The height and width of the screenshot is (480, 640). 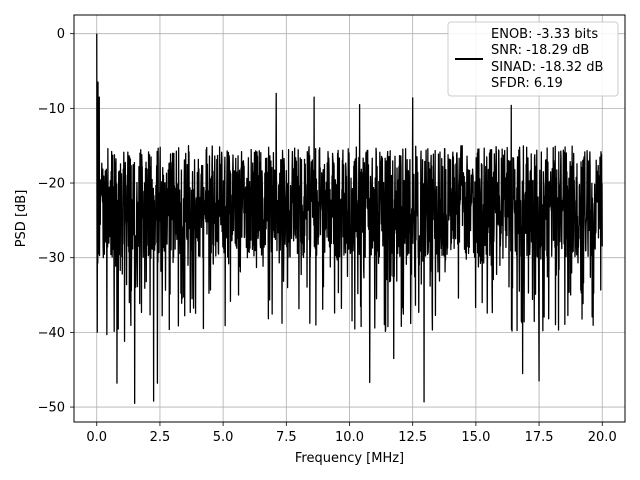 What do you see at coordinates (539, 437) in the screenshot?
I see `x-tick-label: 17.5` at bounding box center [539, 437].